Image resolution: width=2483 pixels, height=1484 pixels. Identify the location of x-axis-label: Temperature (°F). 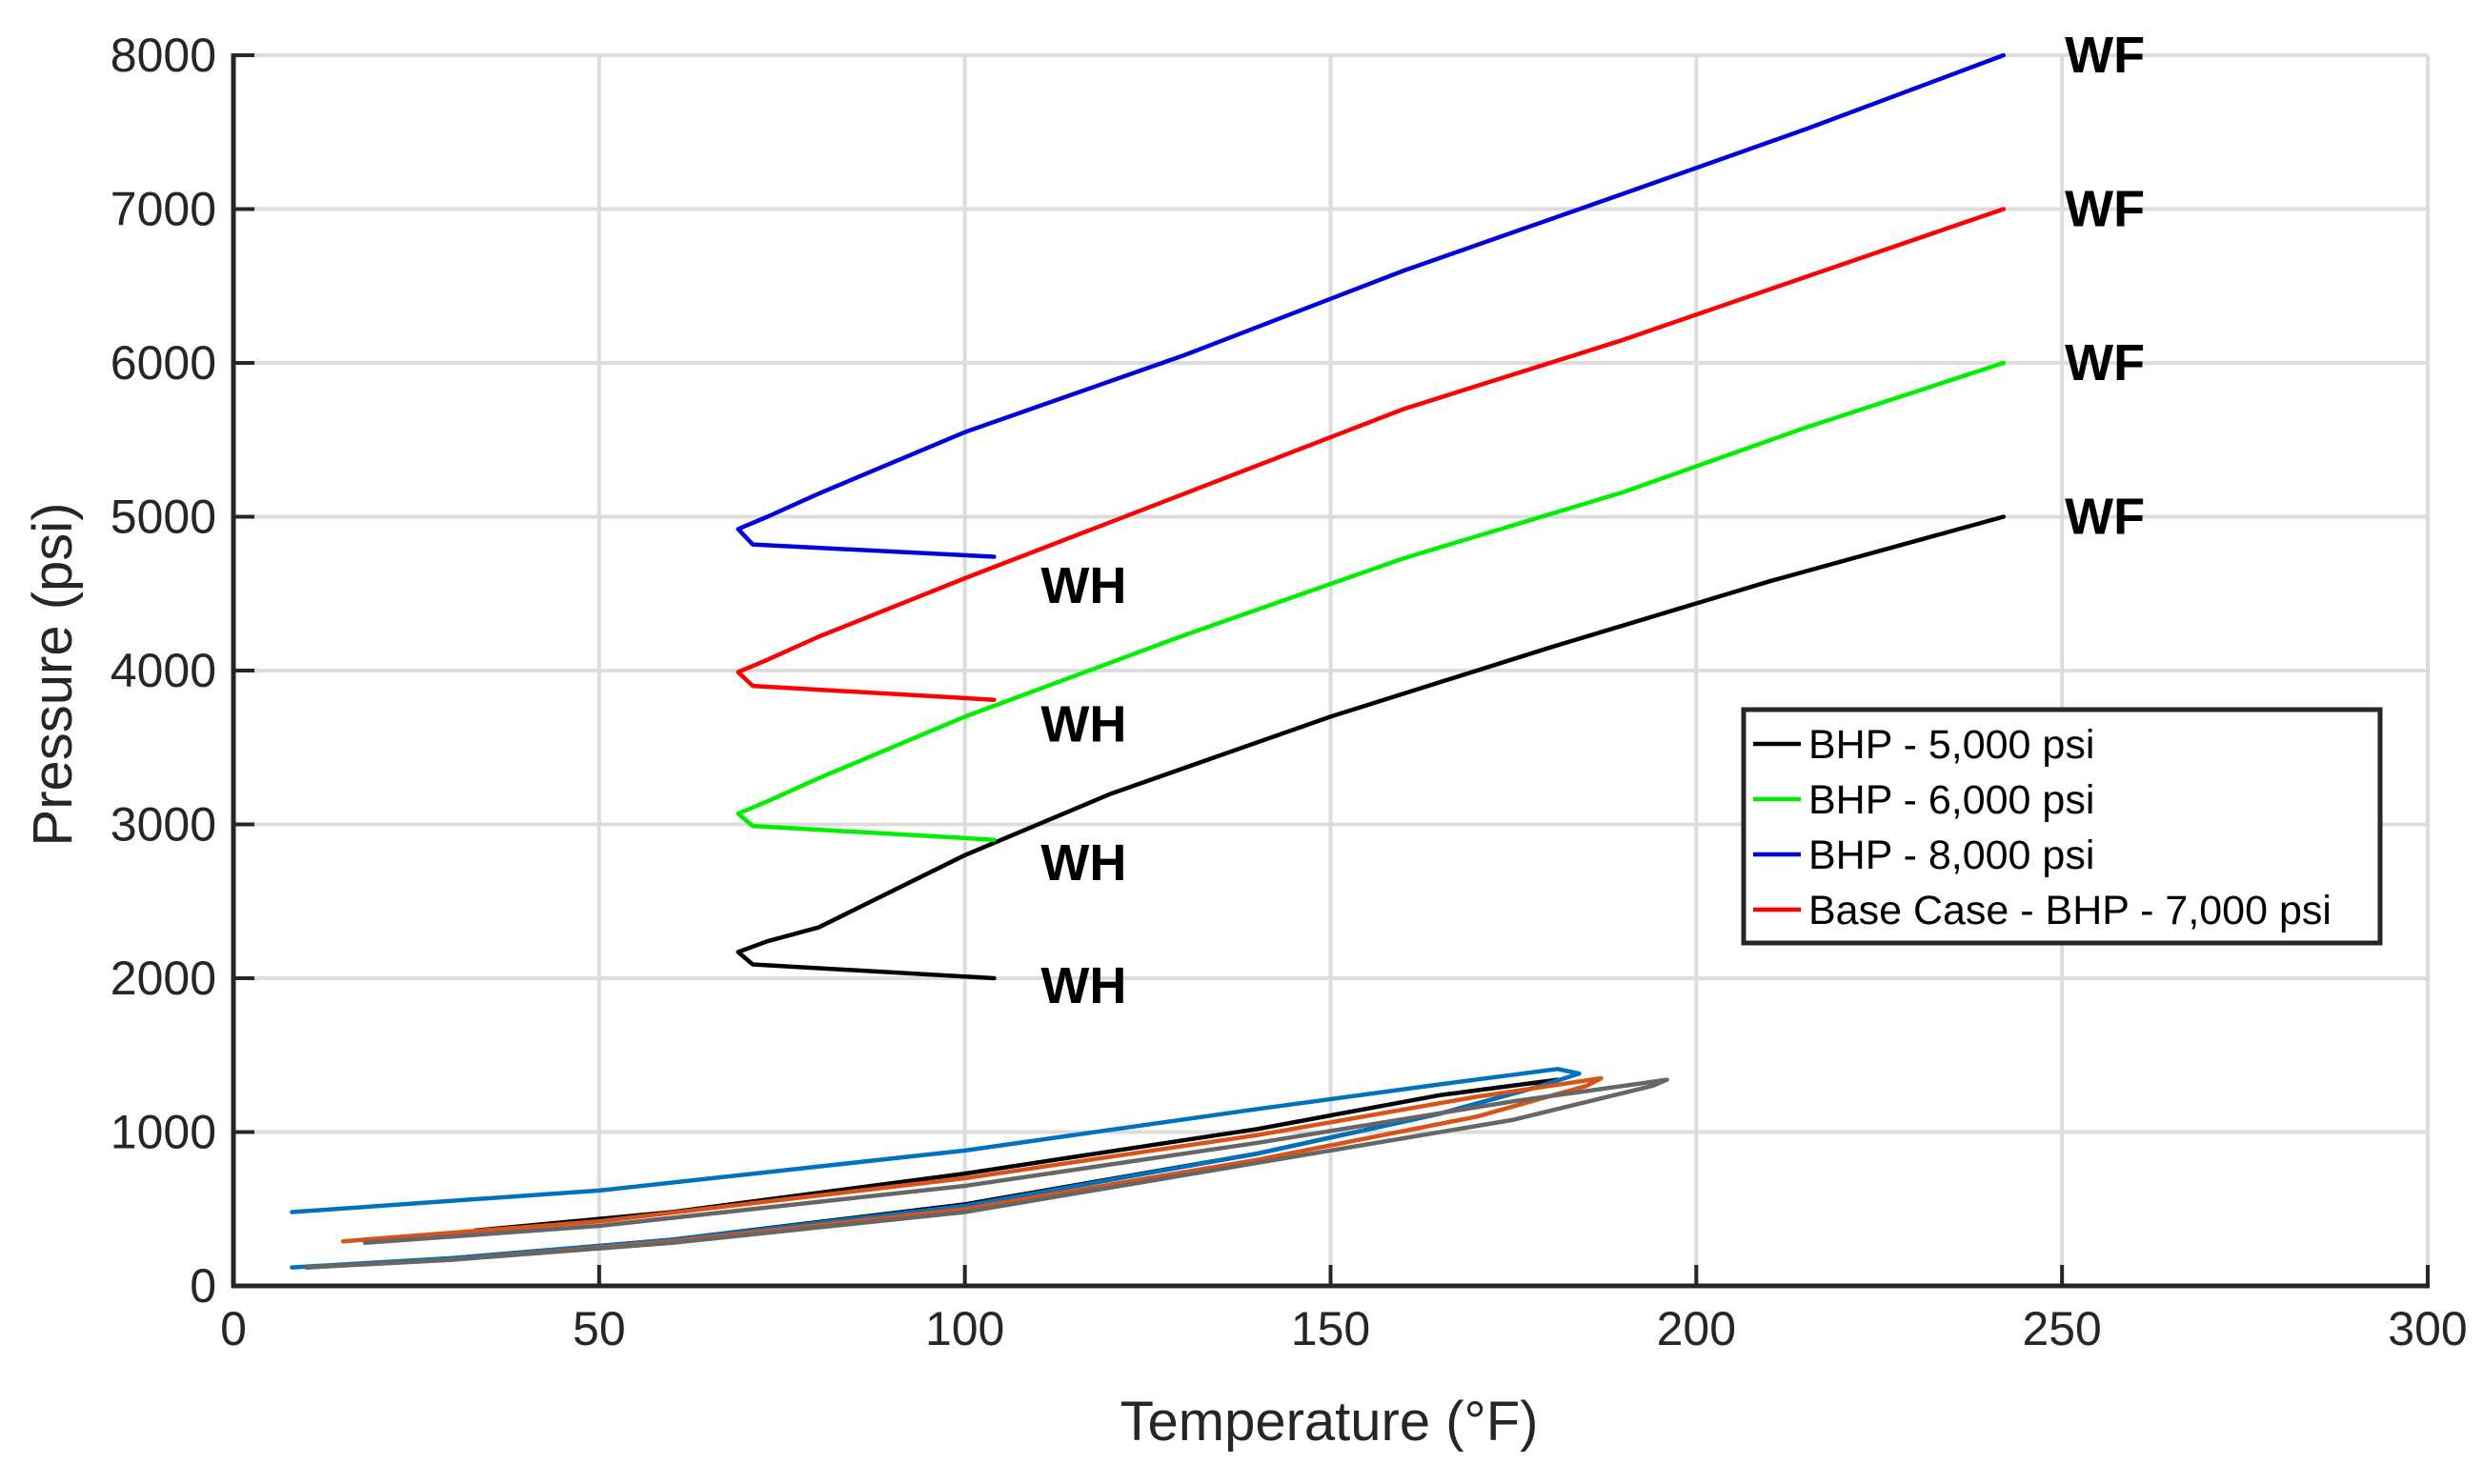
(1329, 1422).